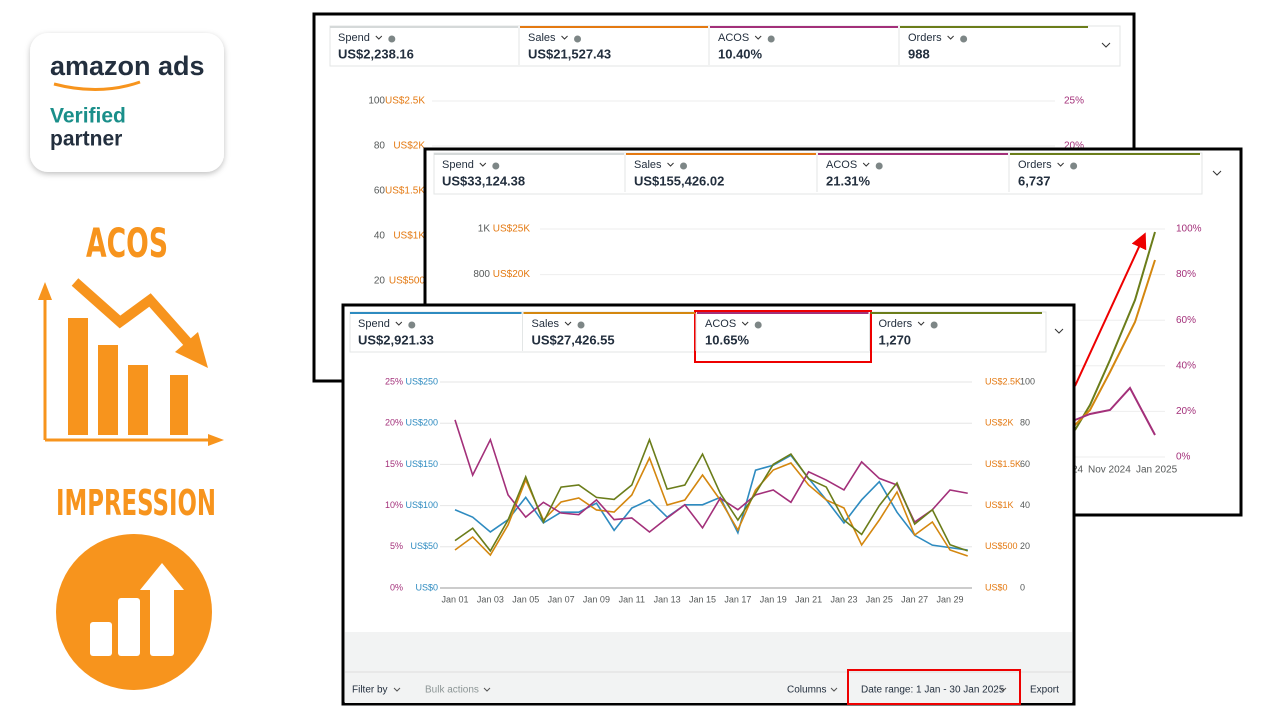 The height and width of the screenshot is (725, 1280). What do you see at coordinates (596, 599) in the screenshot?
I see `x-tick-label: Jan 09` at bounding box center [596, 599].